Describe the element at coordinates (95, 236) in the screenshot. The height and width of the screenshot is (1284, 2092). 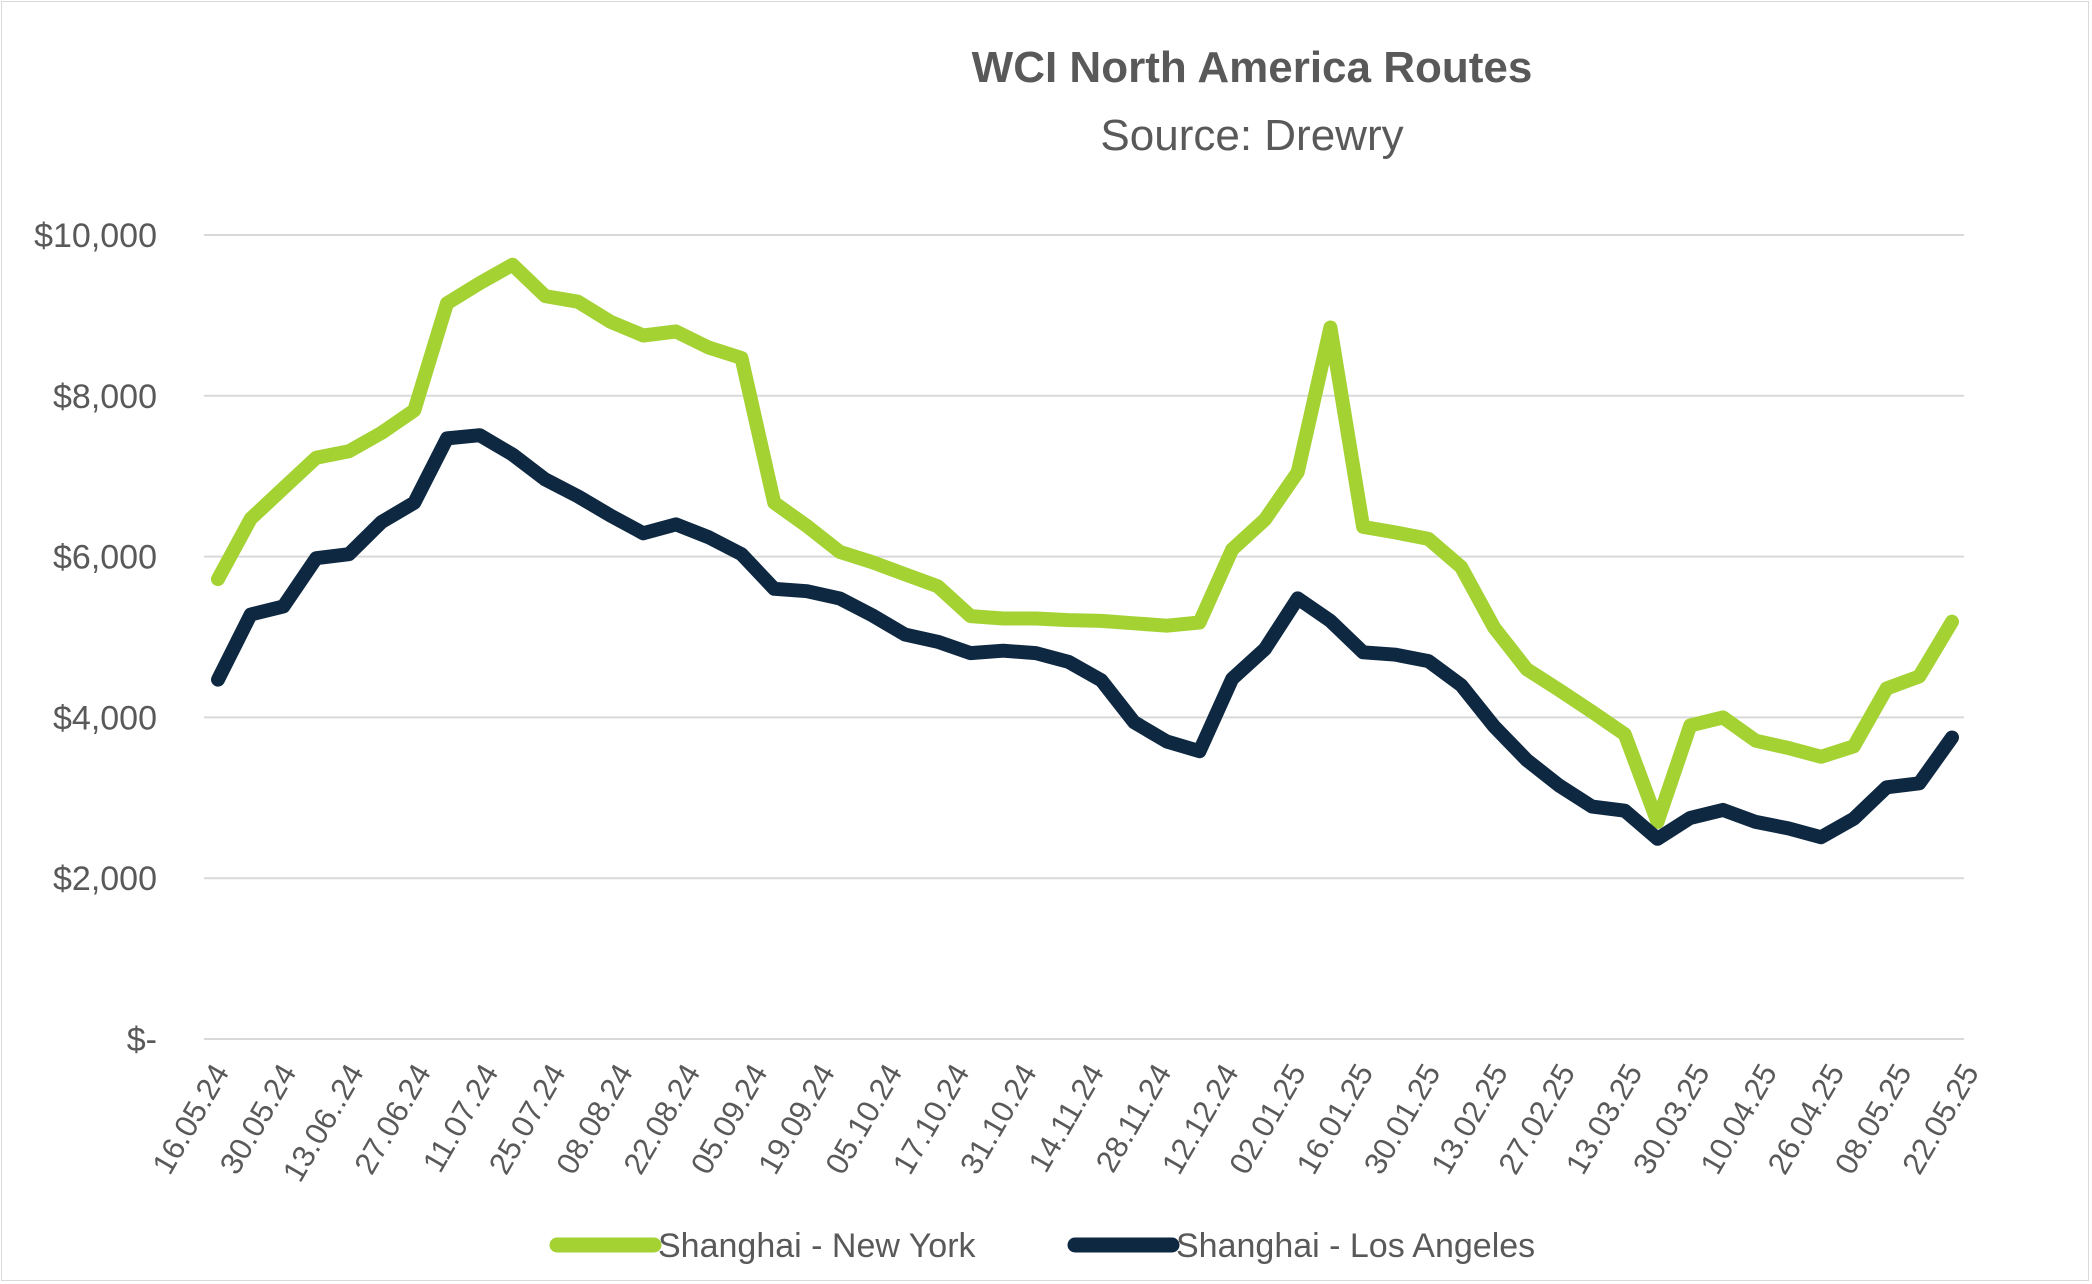
I see `y-tick-label: $10,000` at that location.